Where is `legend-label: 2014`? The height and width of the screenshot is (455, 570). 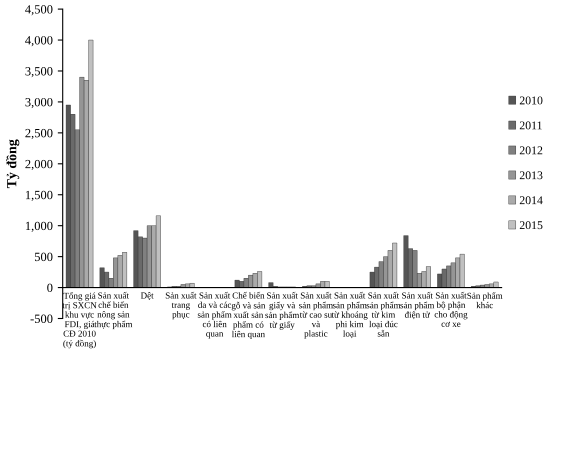 legend-label: 2014 is located at coordinates (531, 200).